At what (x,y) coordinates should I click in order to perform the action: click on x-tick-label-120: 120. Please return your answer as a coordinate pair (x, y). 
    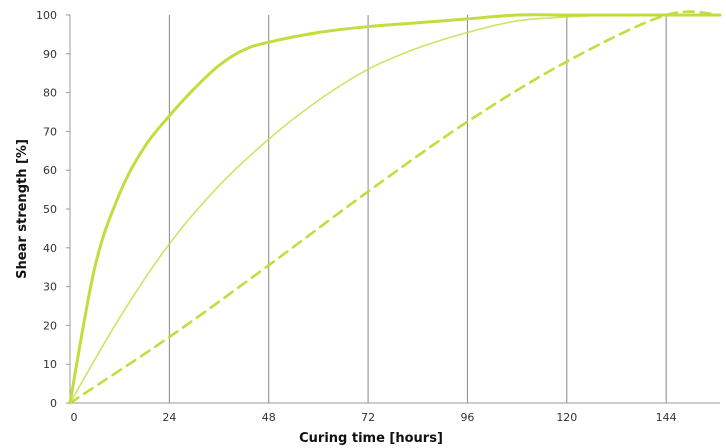
    Looking at the image, I should click on (566, 417).